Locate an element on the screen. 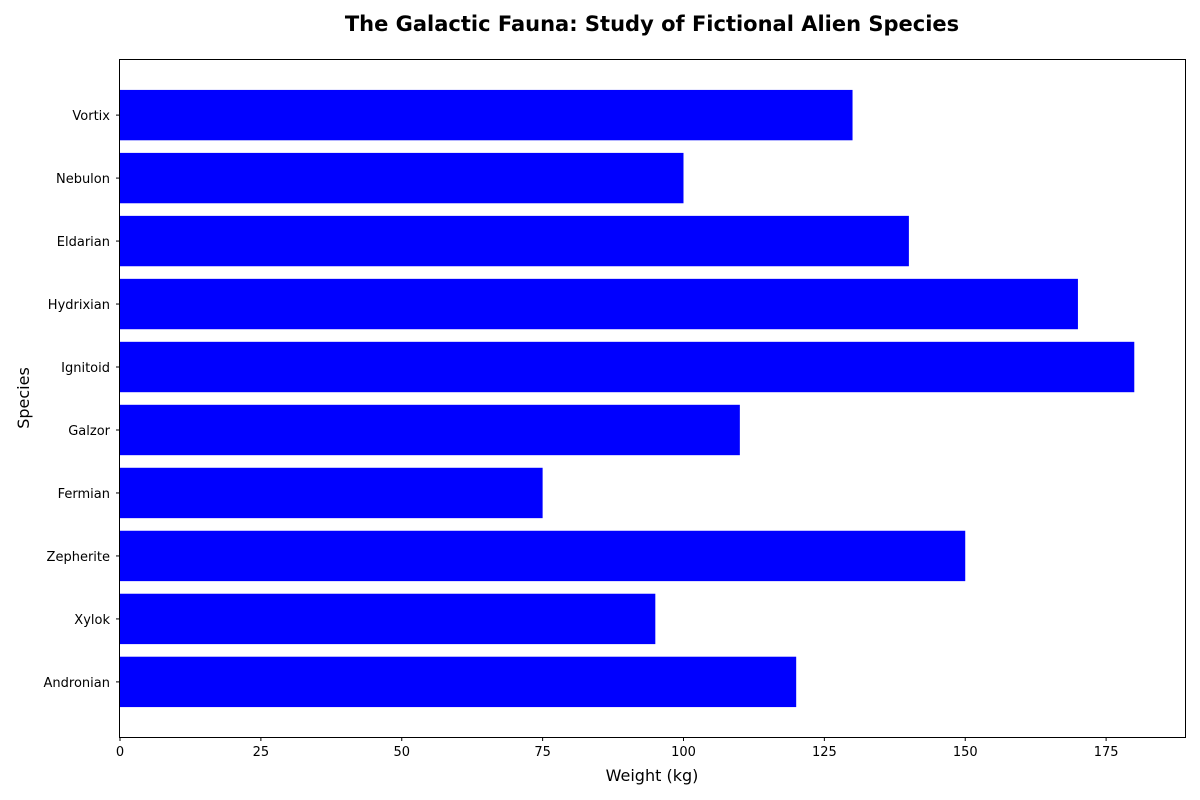 The width and height of the screenshot is (1200, 800). y-tick-label: Hydrixian is located at coordinates (79, 305).